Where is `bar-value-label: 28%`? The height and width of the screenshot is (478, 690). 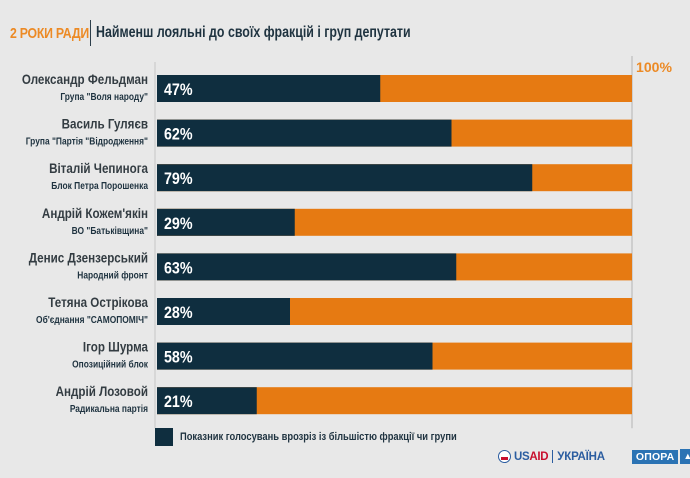 bar-value-label: 28% is located at coordinates (178, 313).